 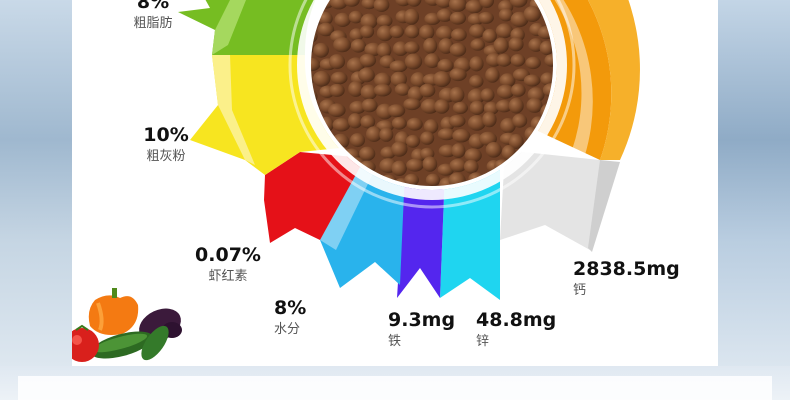 I want to click on nutrient-name: 虾红素, so click(x=228, y=276).